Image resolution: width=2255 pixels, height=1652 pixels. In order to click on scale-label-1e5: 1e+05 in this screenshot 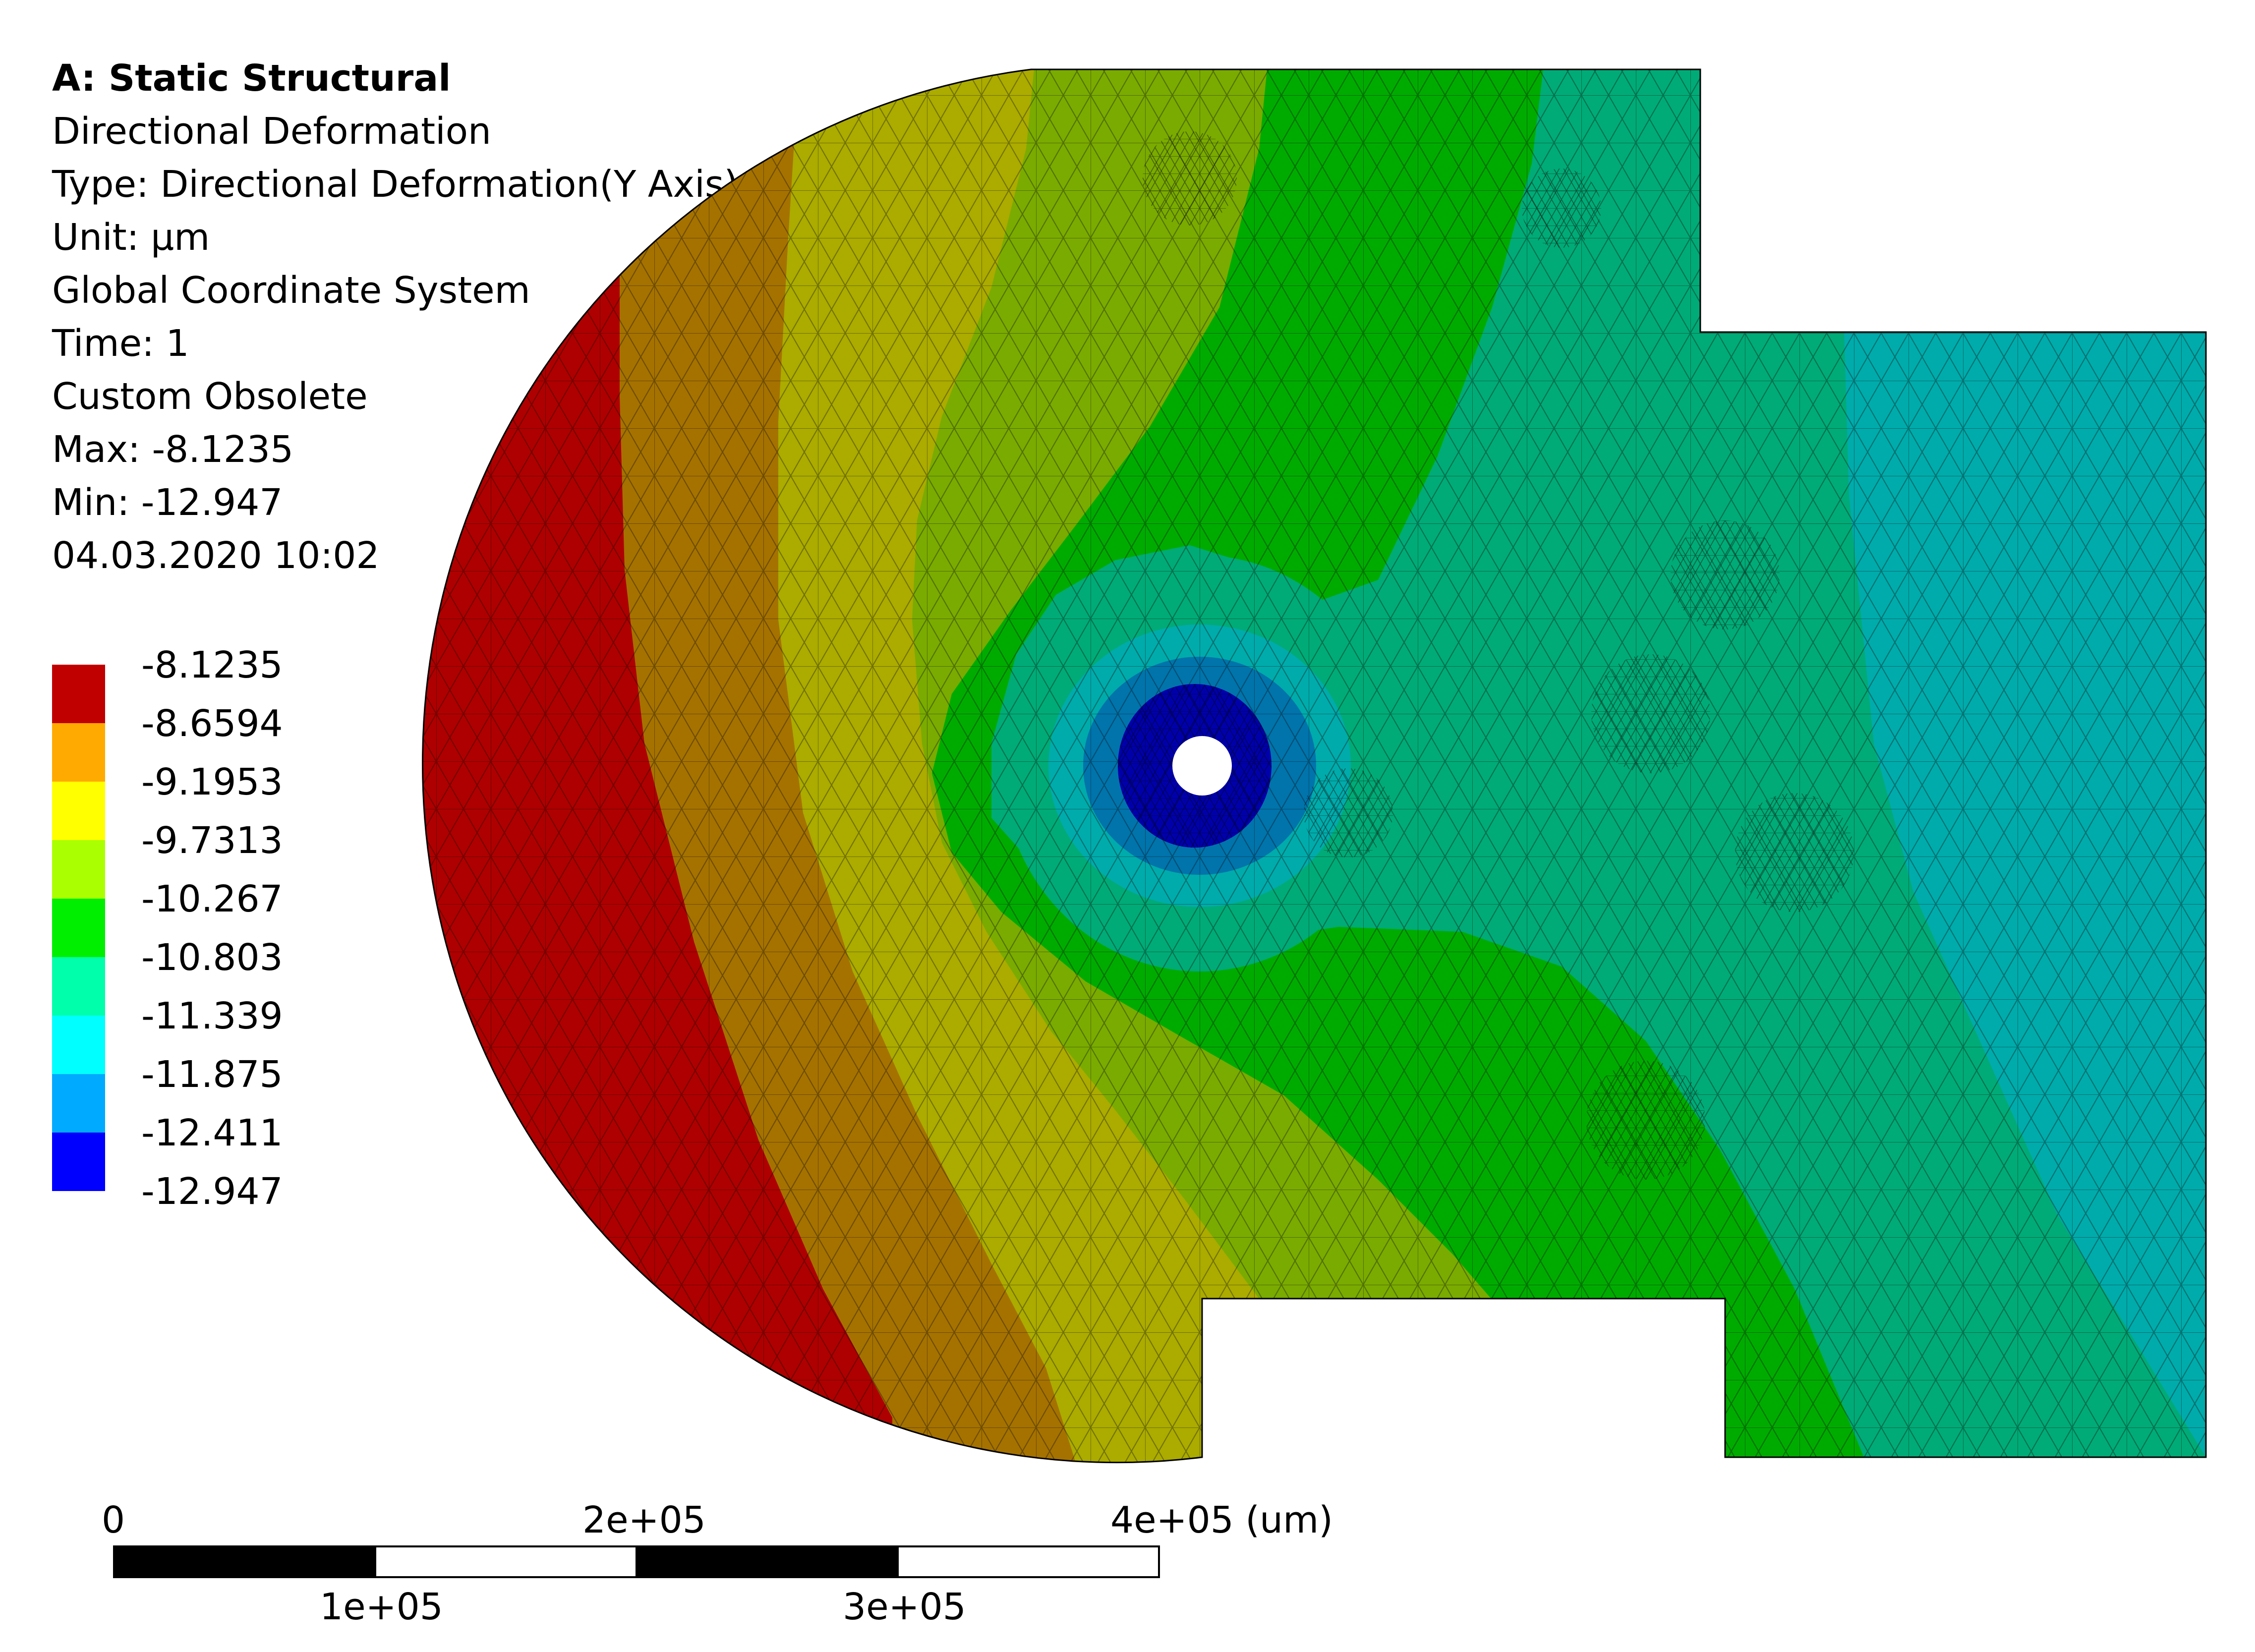, I will do `click(381, 1607)`.